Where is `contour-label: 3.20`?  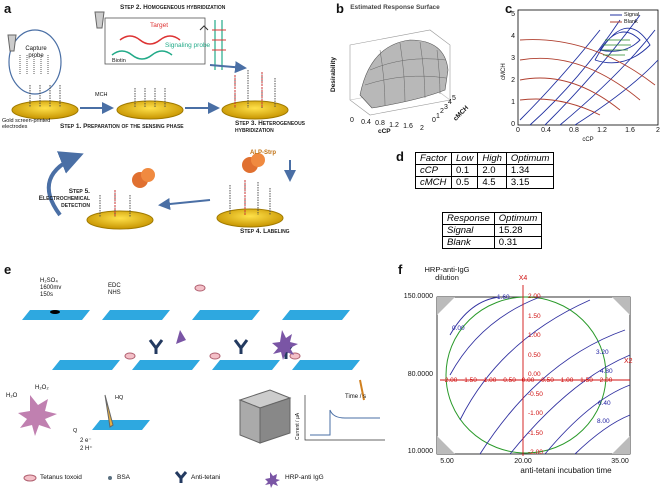 contour-label: 3.20 is located at coordinates (602, 352).